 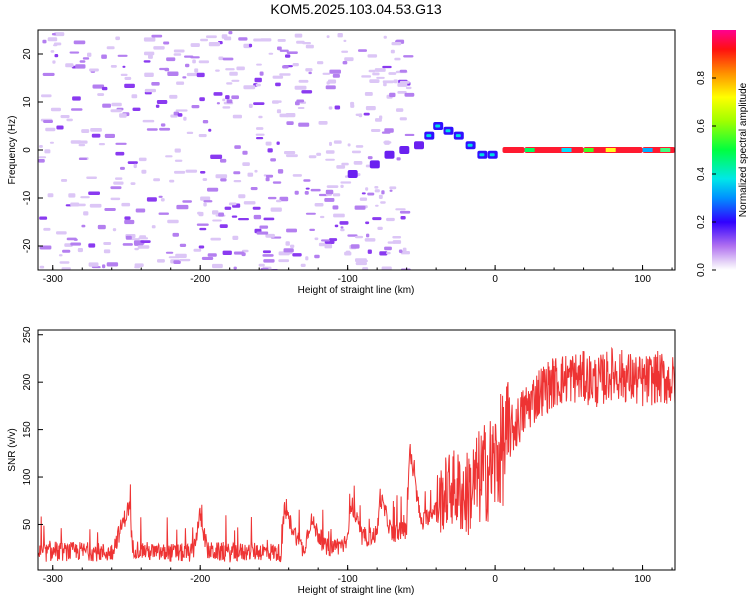 What do you see at coordinates (348, 279) in the screenshot?
I see `x-tick-label: -100` at bounding box center [348, 279].